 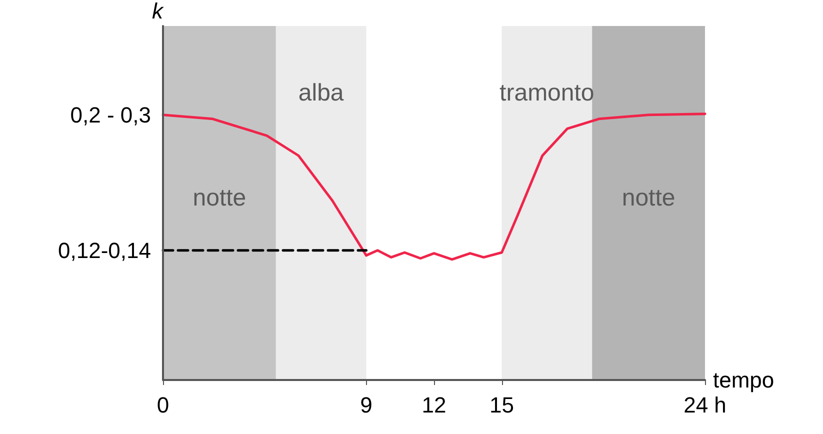 What do you see at coordinates (104, 250) in the screenshot?
I see `annotation: 0,12-0,14` at bounding box center [104, 250].